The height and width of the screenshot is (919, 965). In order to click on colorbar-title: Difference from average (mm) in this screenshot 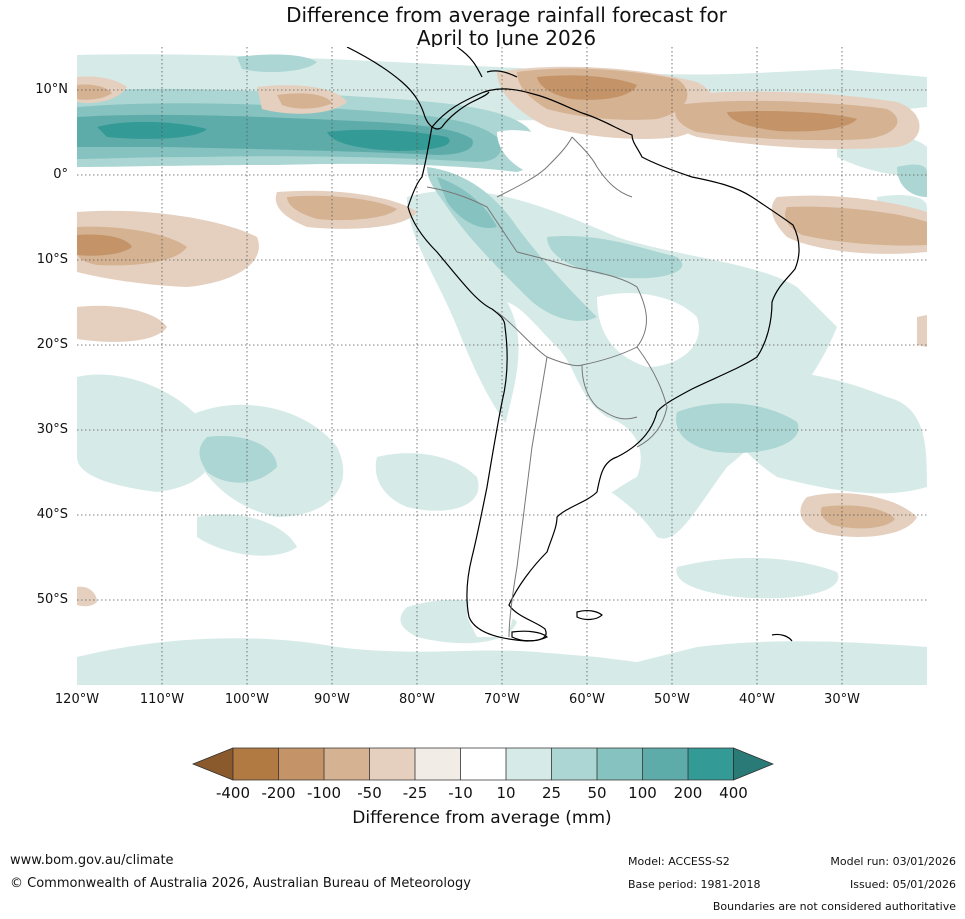, I will do `click(482, 818)`.